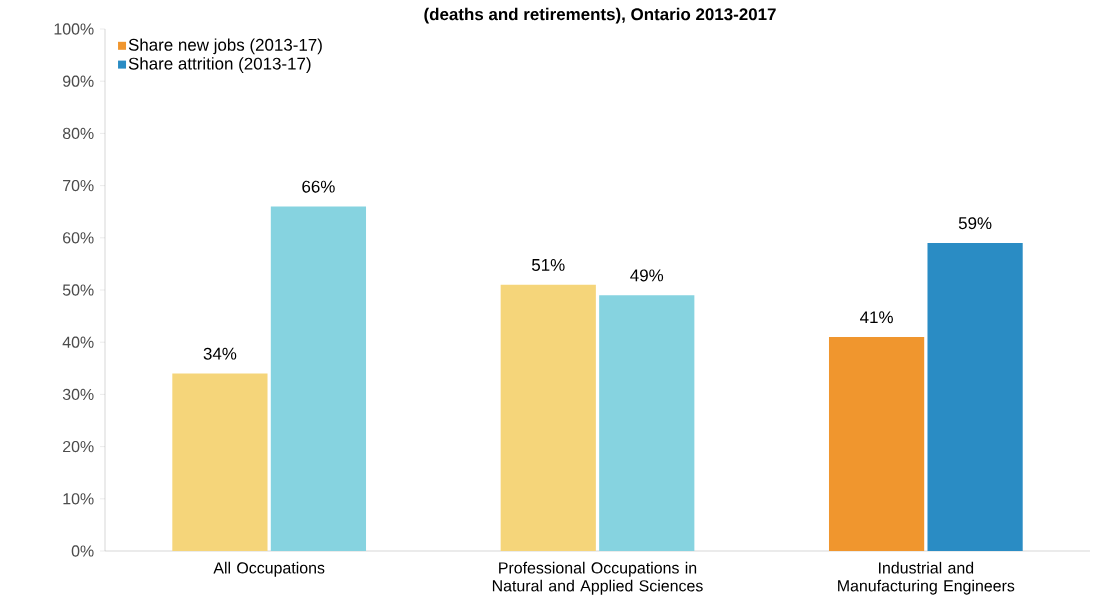 The image size is (1098, 611). I want to click on legend-label: Share new jobs (2013-17), so click(225, 46).